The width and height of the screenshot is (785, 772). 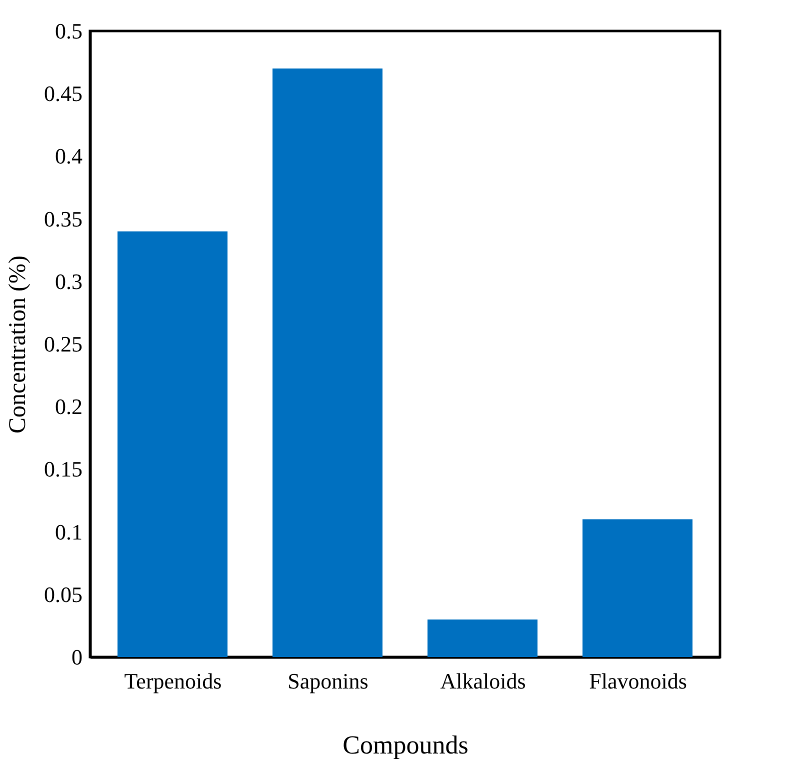 I want to click on y-tick-label: 0.4, so click(x=68, y=156).